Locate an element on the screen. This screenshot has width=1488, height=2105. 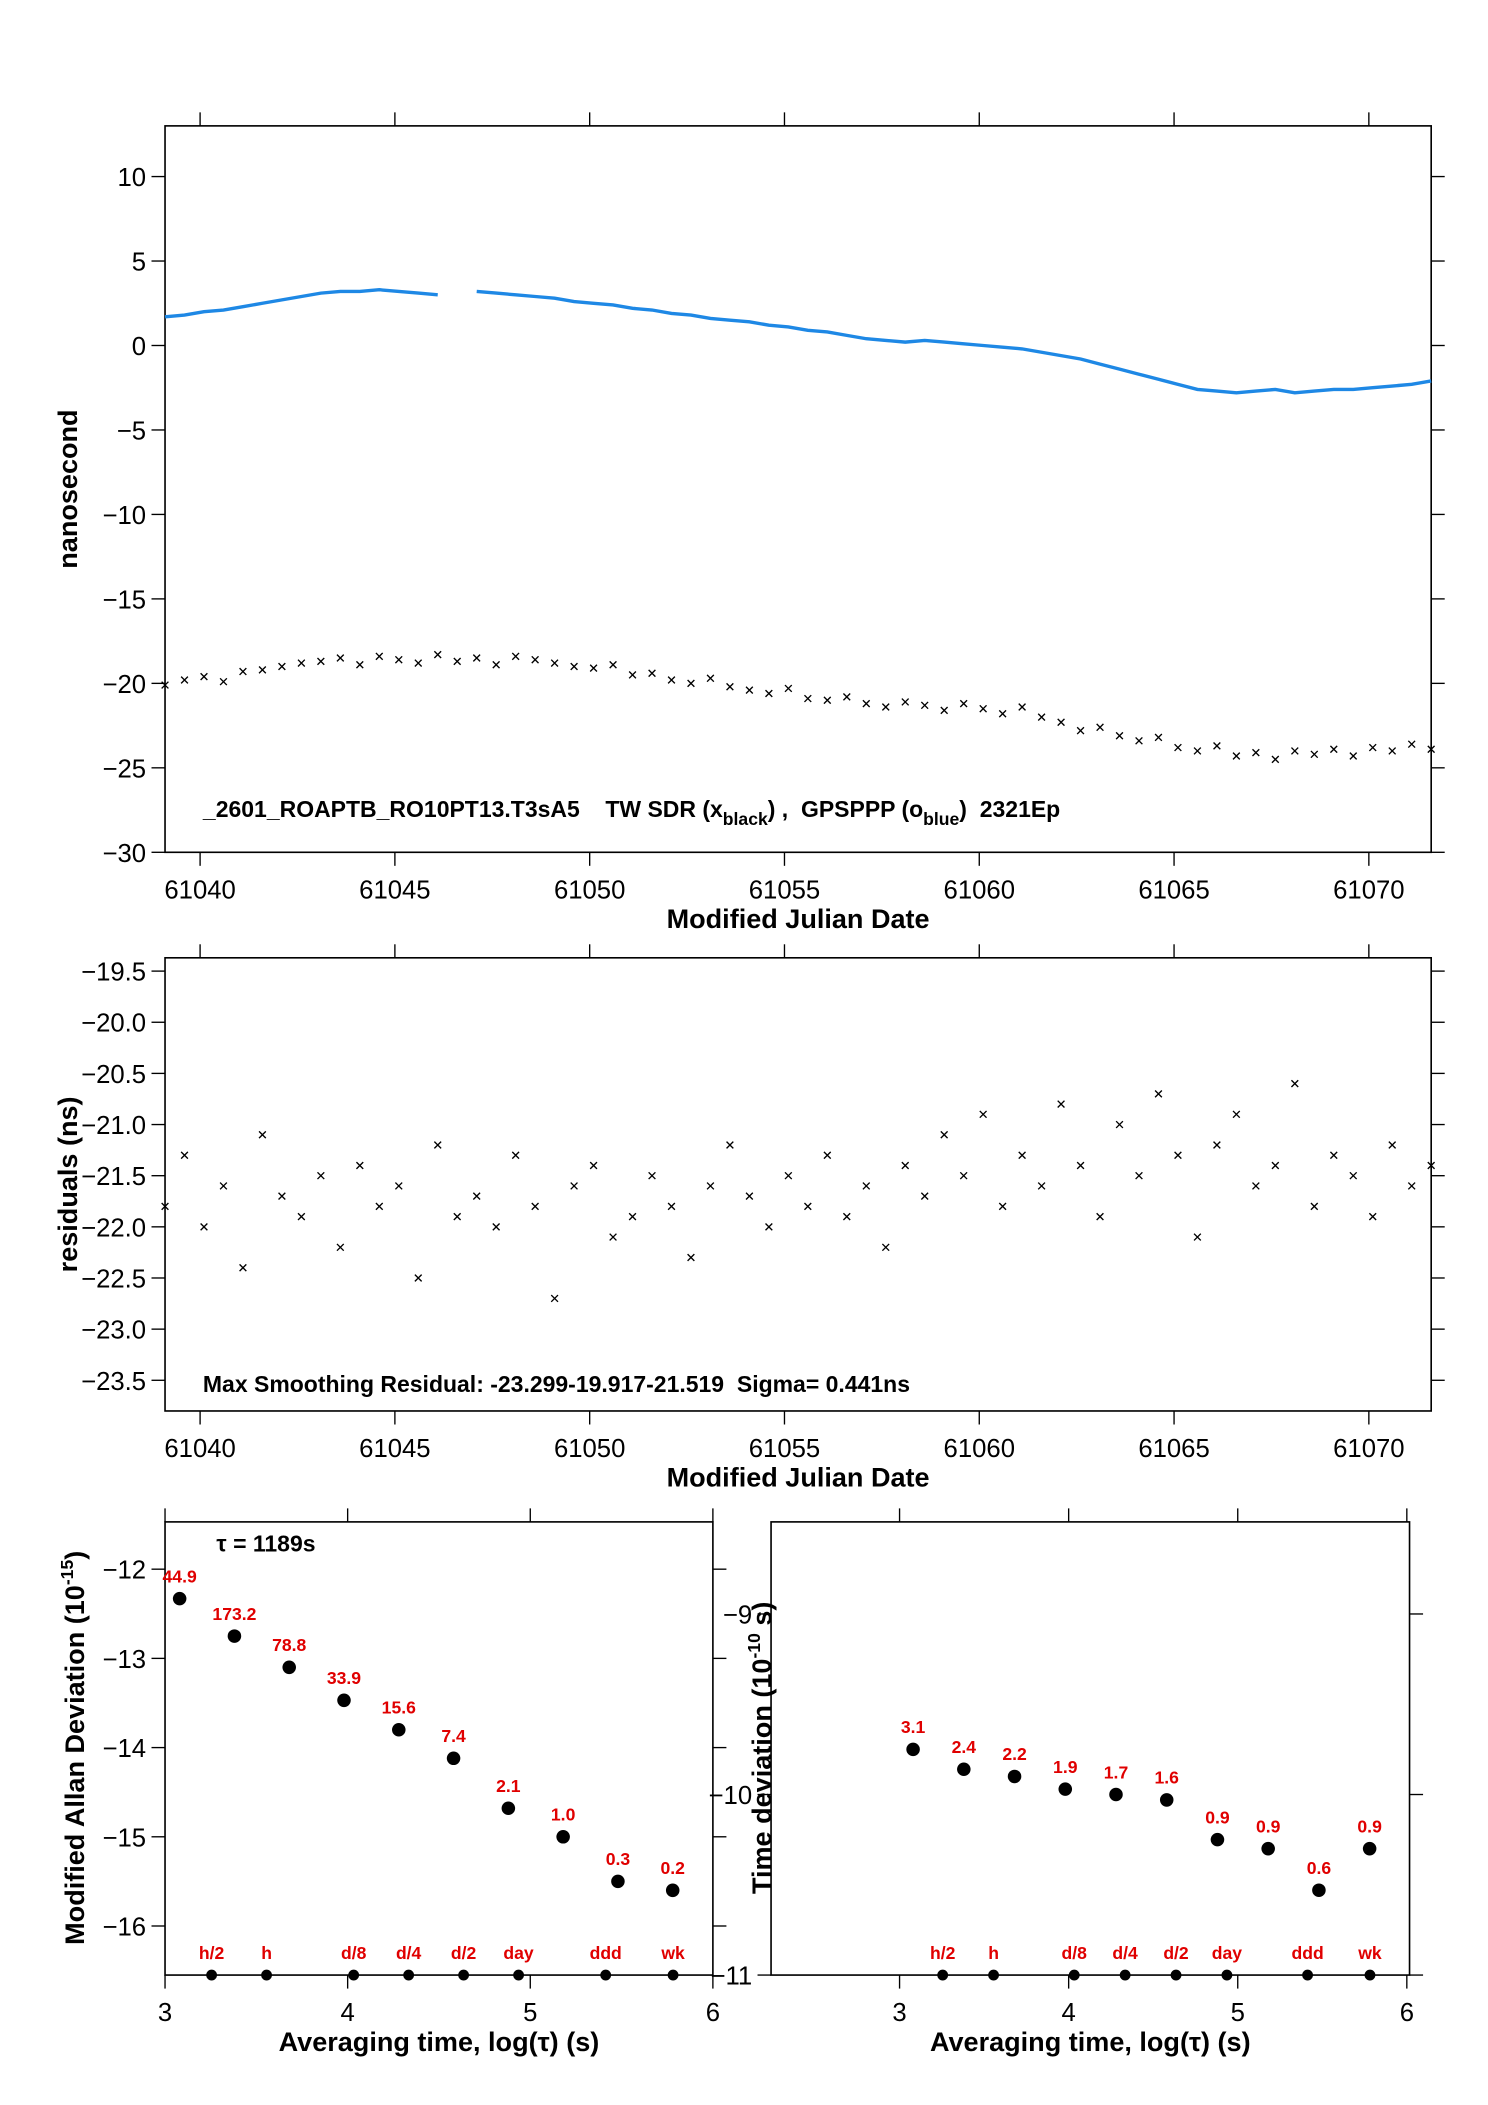
x-tick-label: 61070 is located at coordinates (1368, 890).